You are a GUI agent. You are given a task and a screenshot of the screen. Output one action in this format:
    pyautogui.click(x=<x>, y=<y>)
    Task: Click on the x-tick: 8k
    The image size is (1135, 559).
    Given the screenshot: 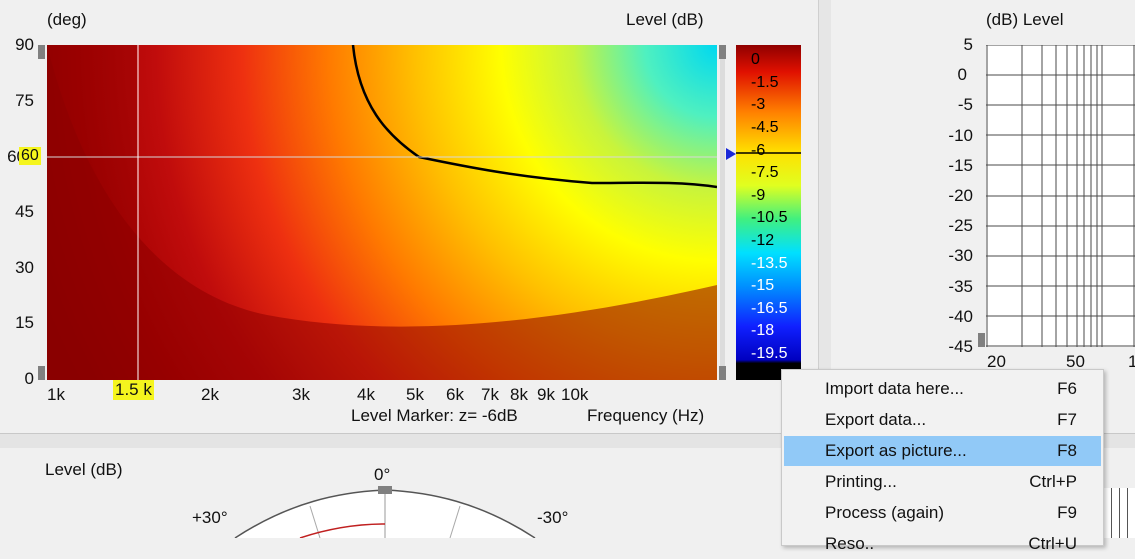 What is the action you would take?
    pyautogui.click(x=519, y=394)
    